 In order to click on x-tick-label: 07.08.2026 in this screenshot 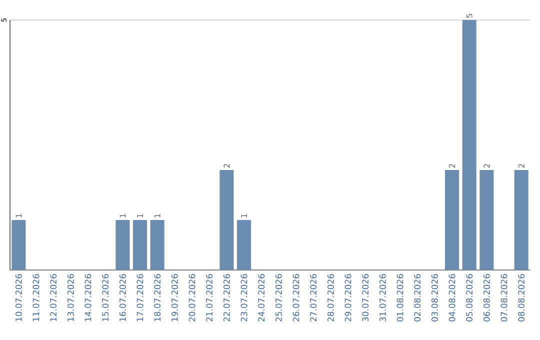, I will do `click(504, 298)`.